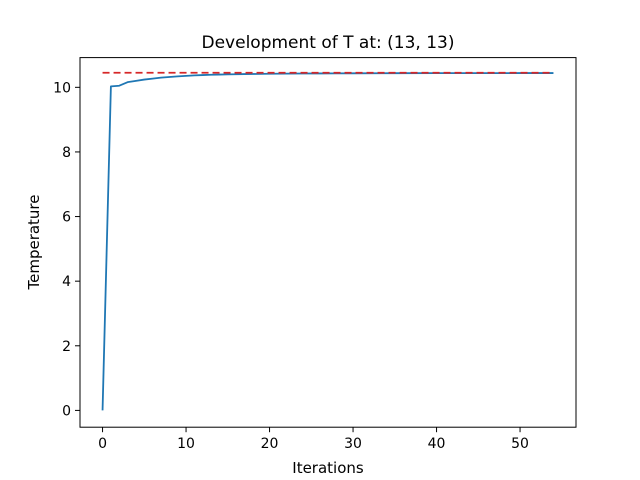  Describe the element at coordinates (353, 444) in the screenshot. I see `x-tick-label: 30` at that location.